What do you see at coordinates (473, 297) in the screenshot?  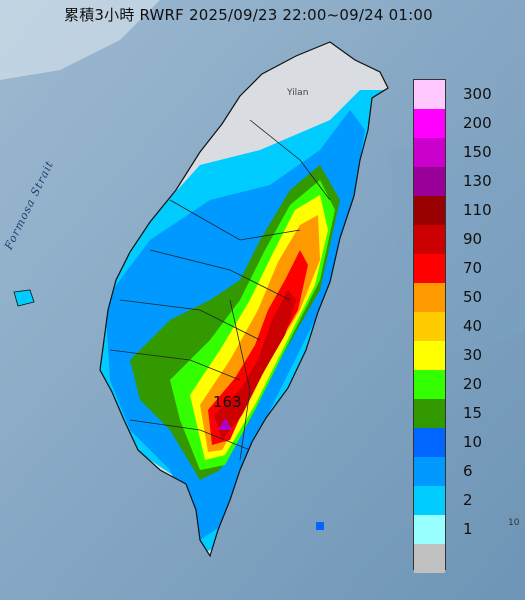 I see `legend-label: 50` at bounding box center [473, 297].